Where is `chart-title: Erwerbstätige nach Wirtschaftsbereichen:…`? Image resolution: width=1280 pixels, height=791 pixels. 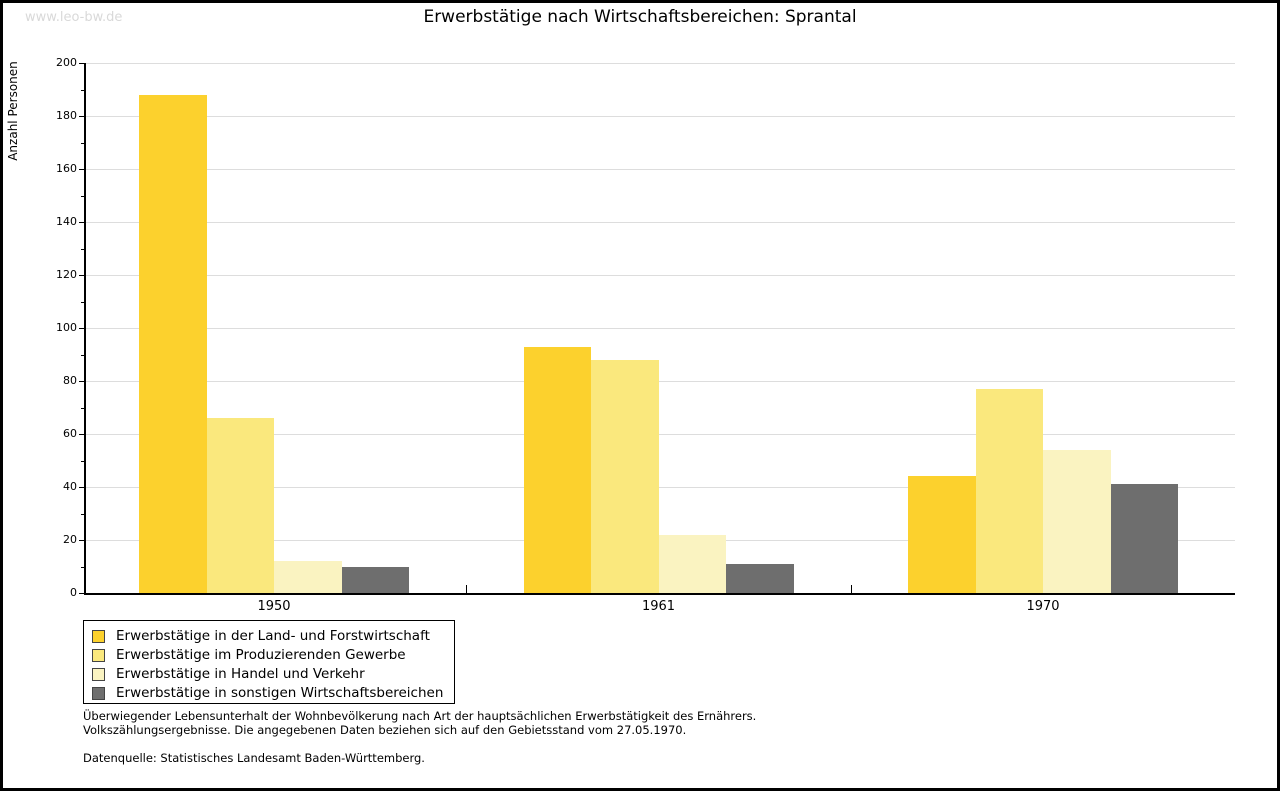
chart-title: Erwerbstätige nach Wirtschaftsbereichen:… is located at coordinates (640, 17).